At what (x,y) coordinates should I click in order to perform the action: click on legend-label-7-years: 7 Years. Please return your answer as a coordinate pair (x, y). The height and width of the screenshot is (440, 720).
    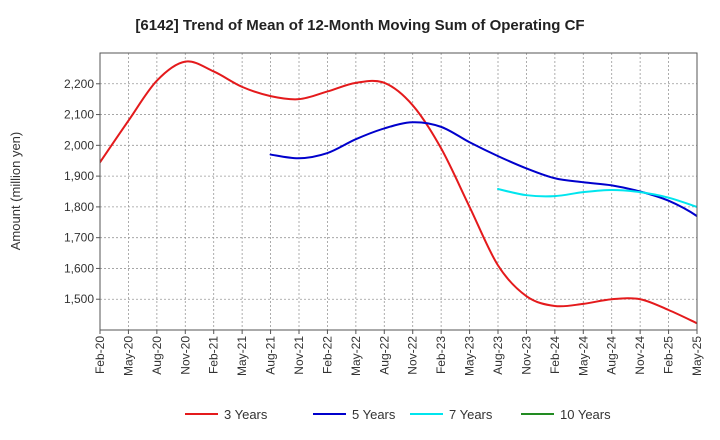
    Looking at the image, I should click on (471, 414).